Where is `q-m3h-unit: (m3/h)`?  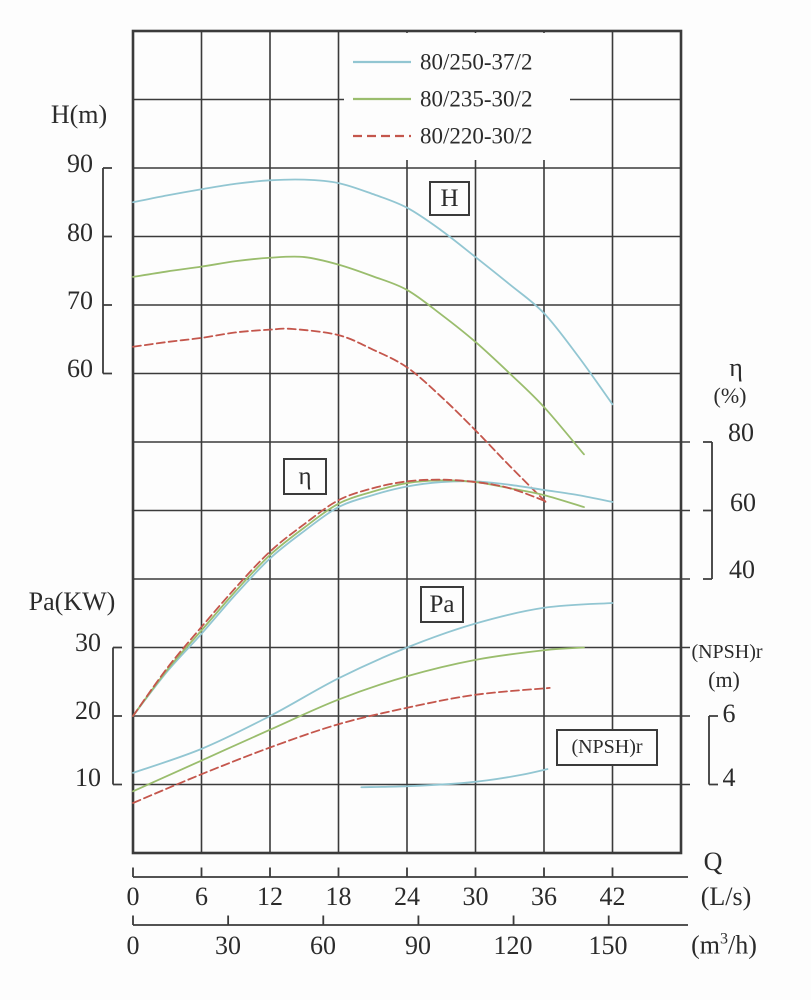
q-m3h-unit: (m3/h) is located at coordinates (724, 945).